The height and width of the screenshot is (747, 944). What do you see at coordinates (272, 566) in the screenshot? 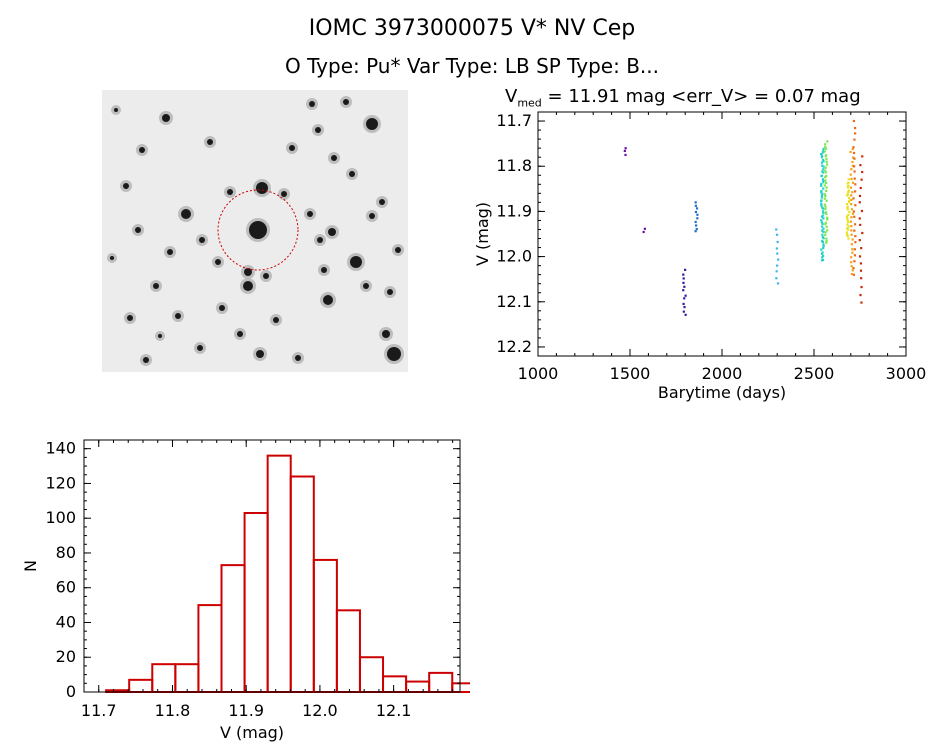
I see `histogram-frame` at bounding box center [272, 566].